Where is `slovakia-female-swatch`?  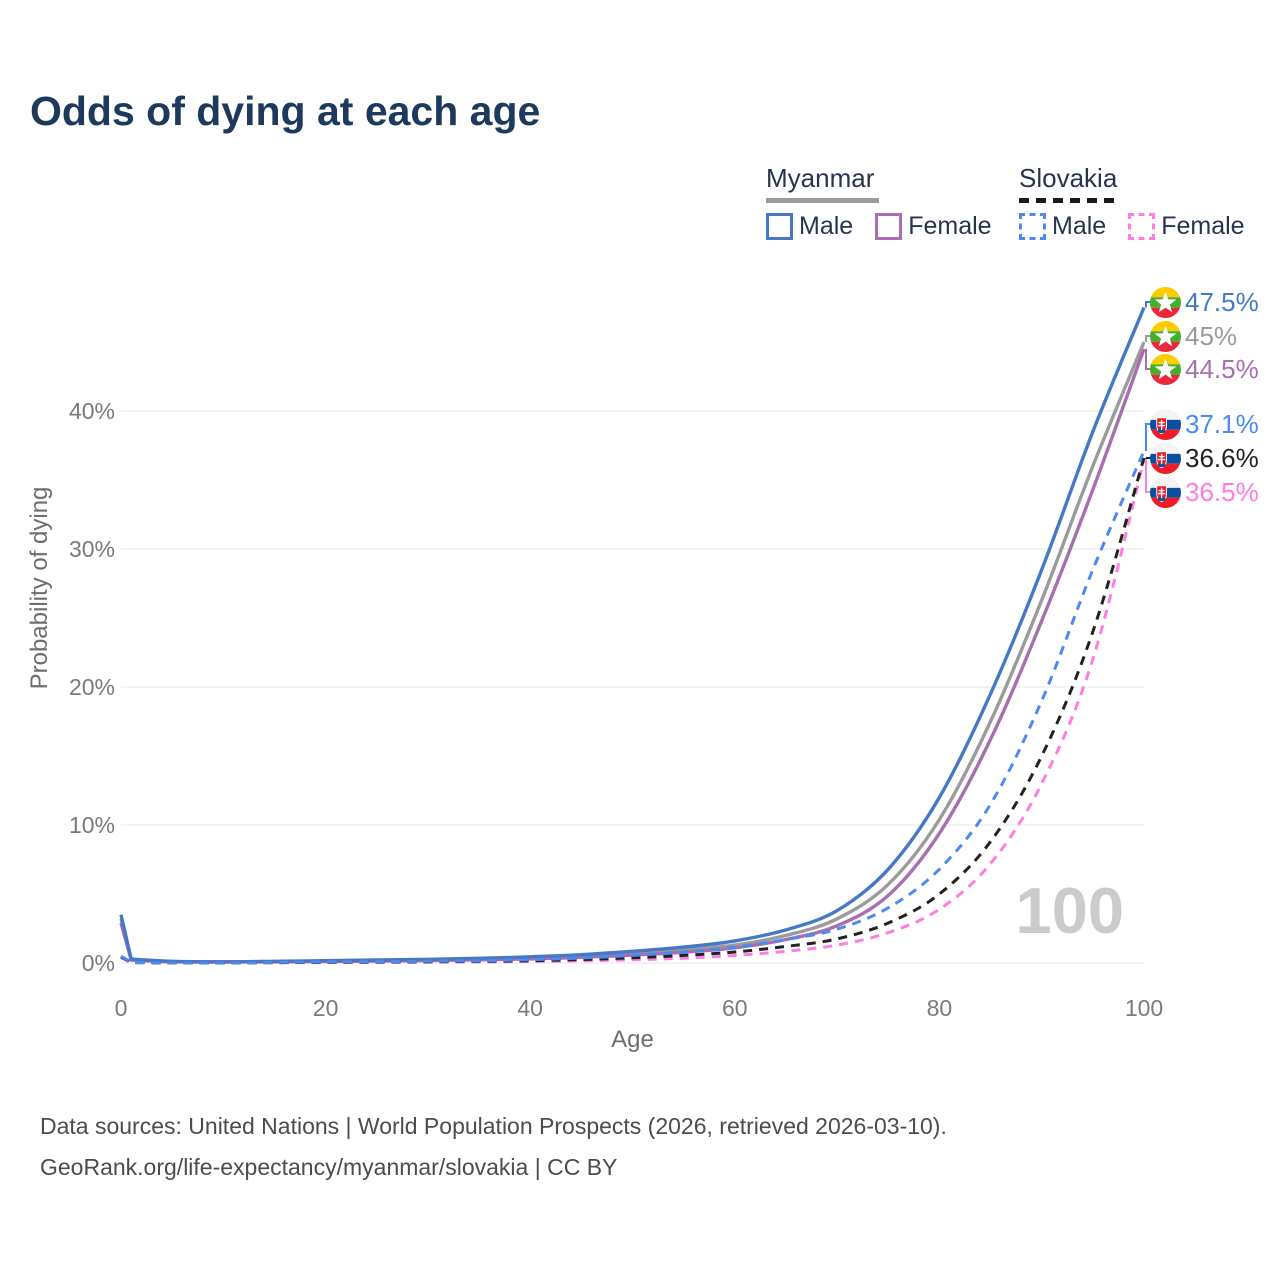 slovakia-female-swatch is located at coordinates (1142, 226).